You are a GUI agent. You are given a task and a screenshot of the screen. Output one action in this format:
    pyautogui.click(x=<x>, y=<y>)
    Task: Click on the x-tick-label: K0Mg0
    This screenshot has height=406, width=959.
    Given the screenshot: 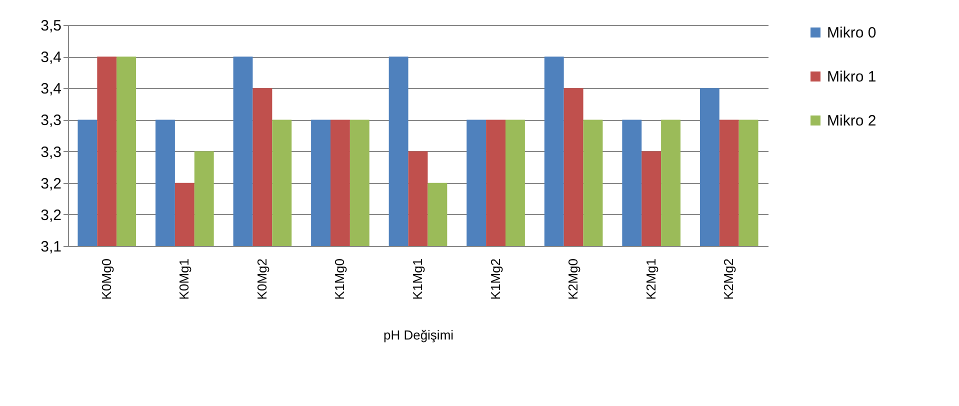 What is the action you would take?
    pyautogui.click(x=106, y=279)
    